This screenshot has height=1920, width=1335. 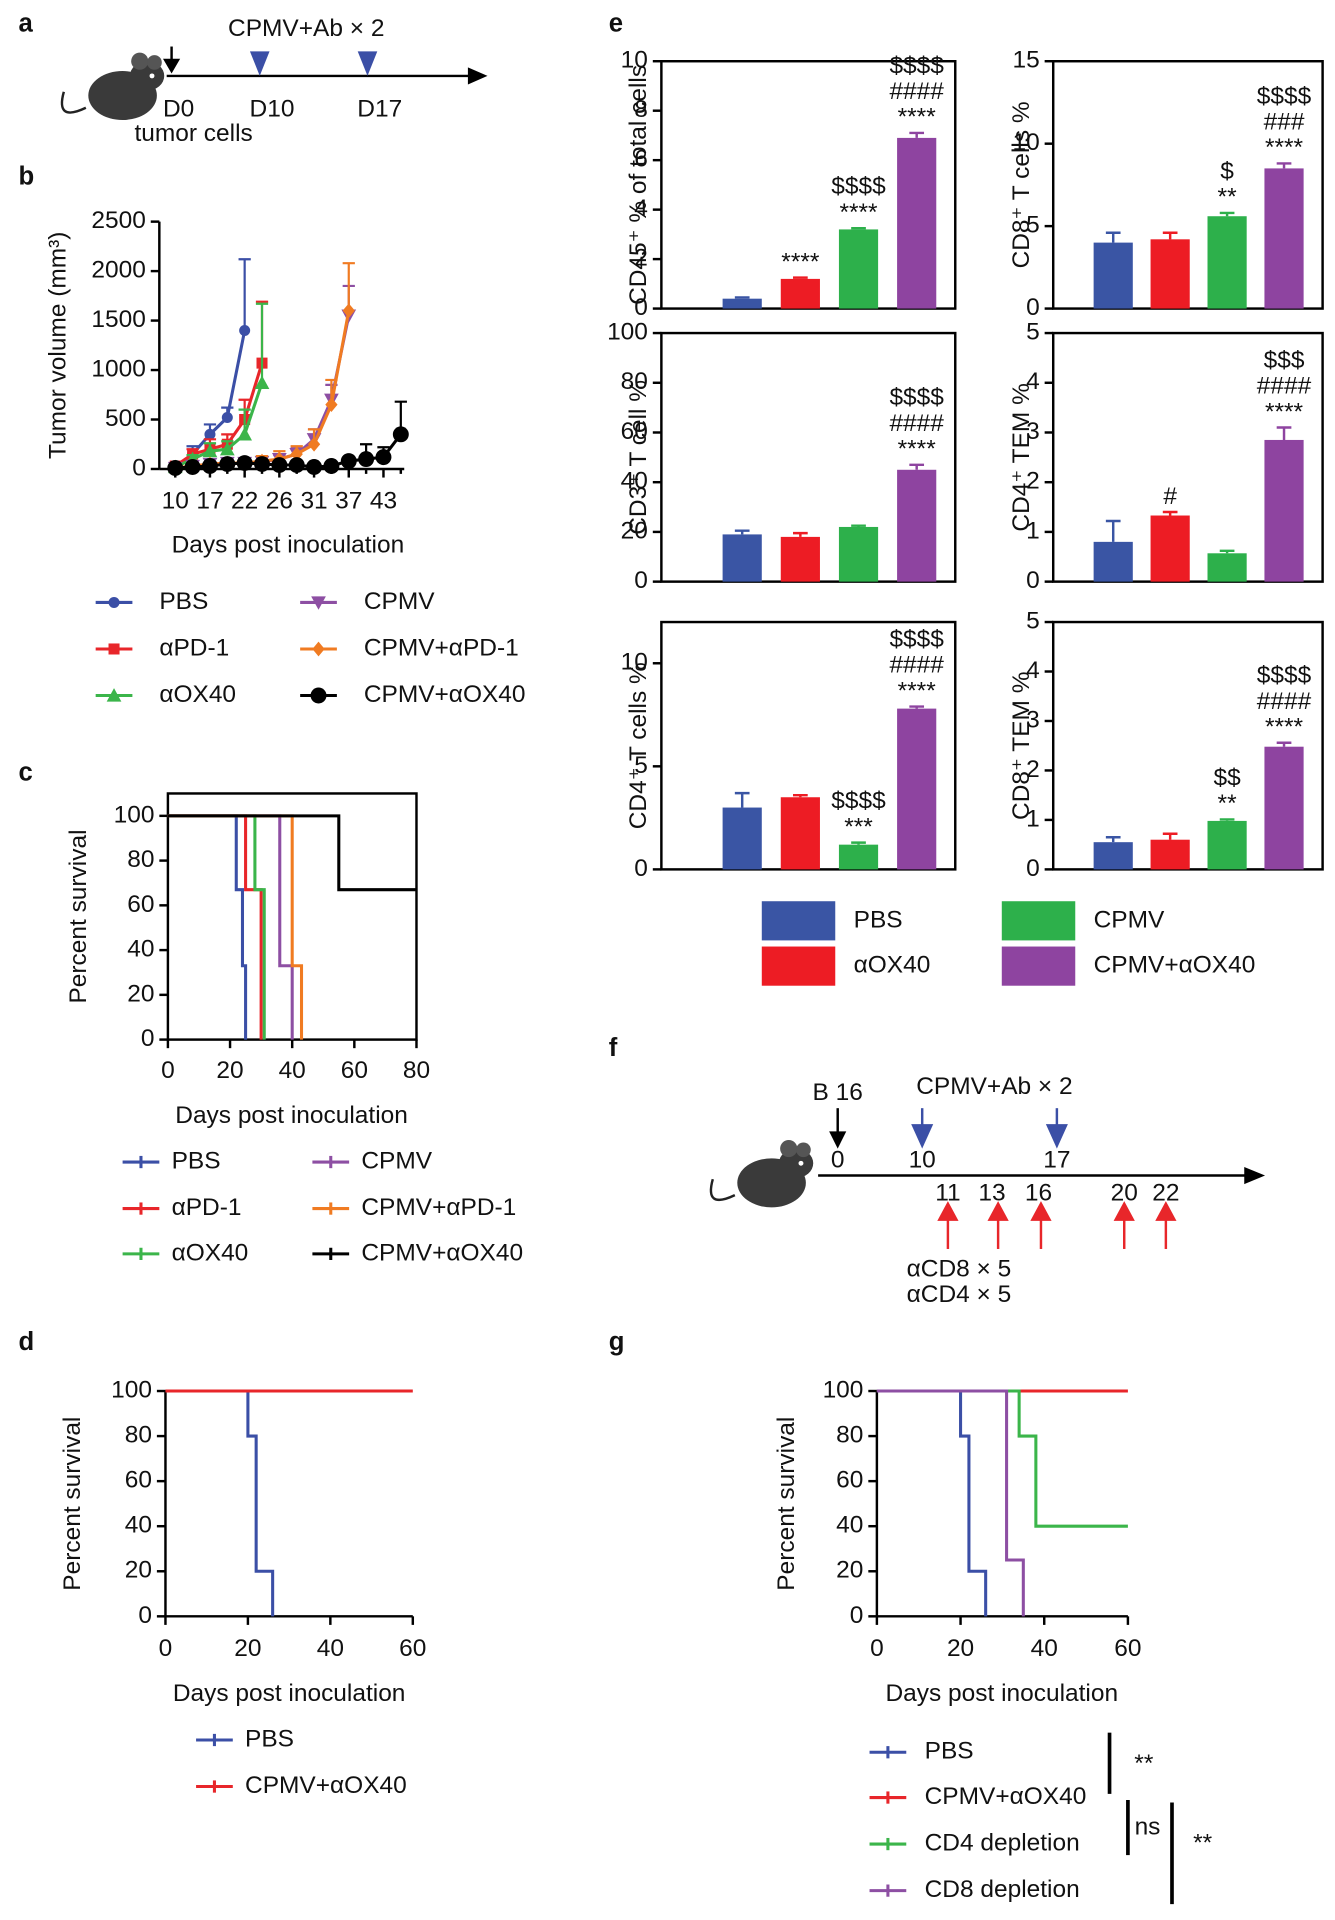 I want to click on significance: ***, so click(x=858, y=826).